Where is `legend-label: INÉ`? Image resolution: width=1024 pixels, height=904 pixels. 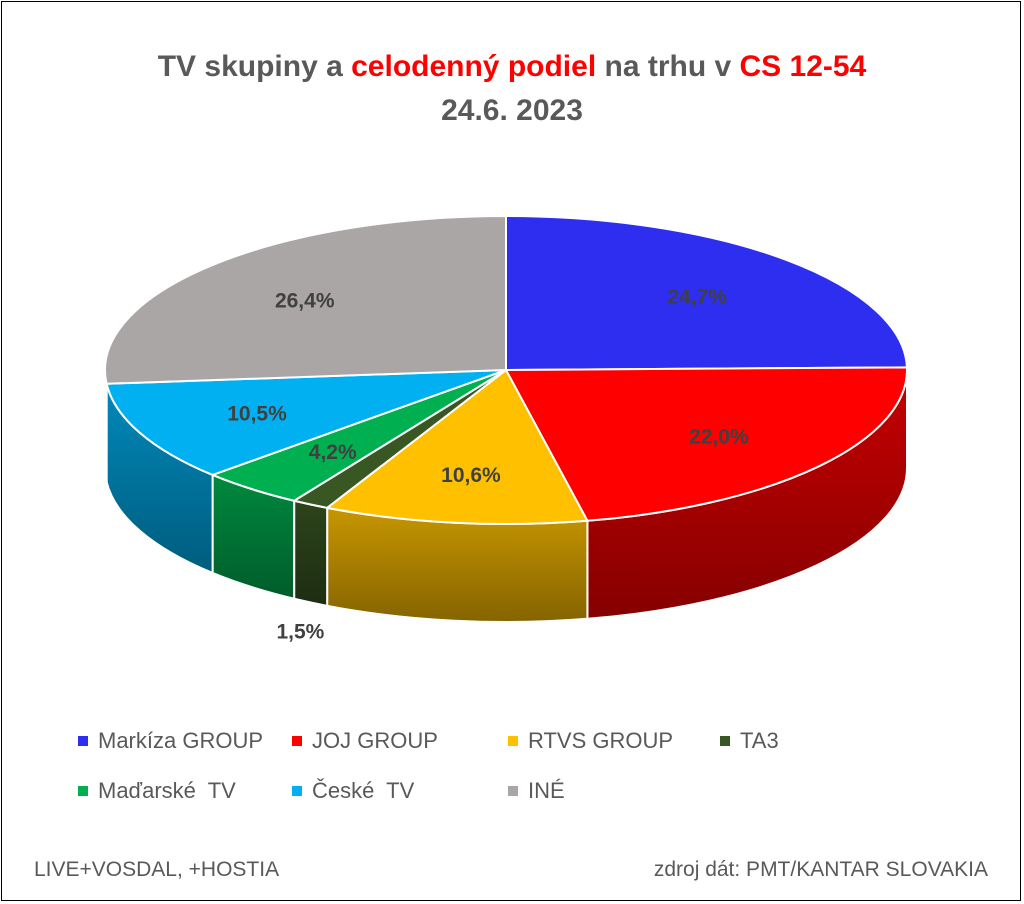
legend-label: INÉ is located at coordinates (546, 790).